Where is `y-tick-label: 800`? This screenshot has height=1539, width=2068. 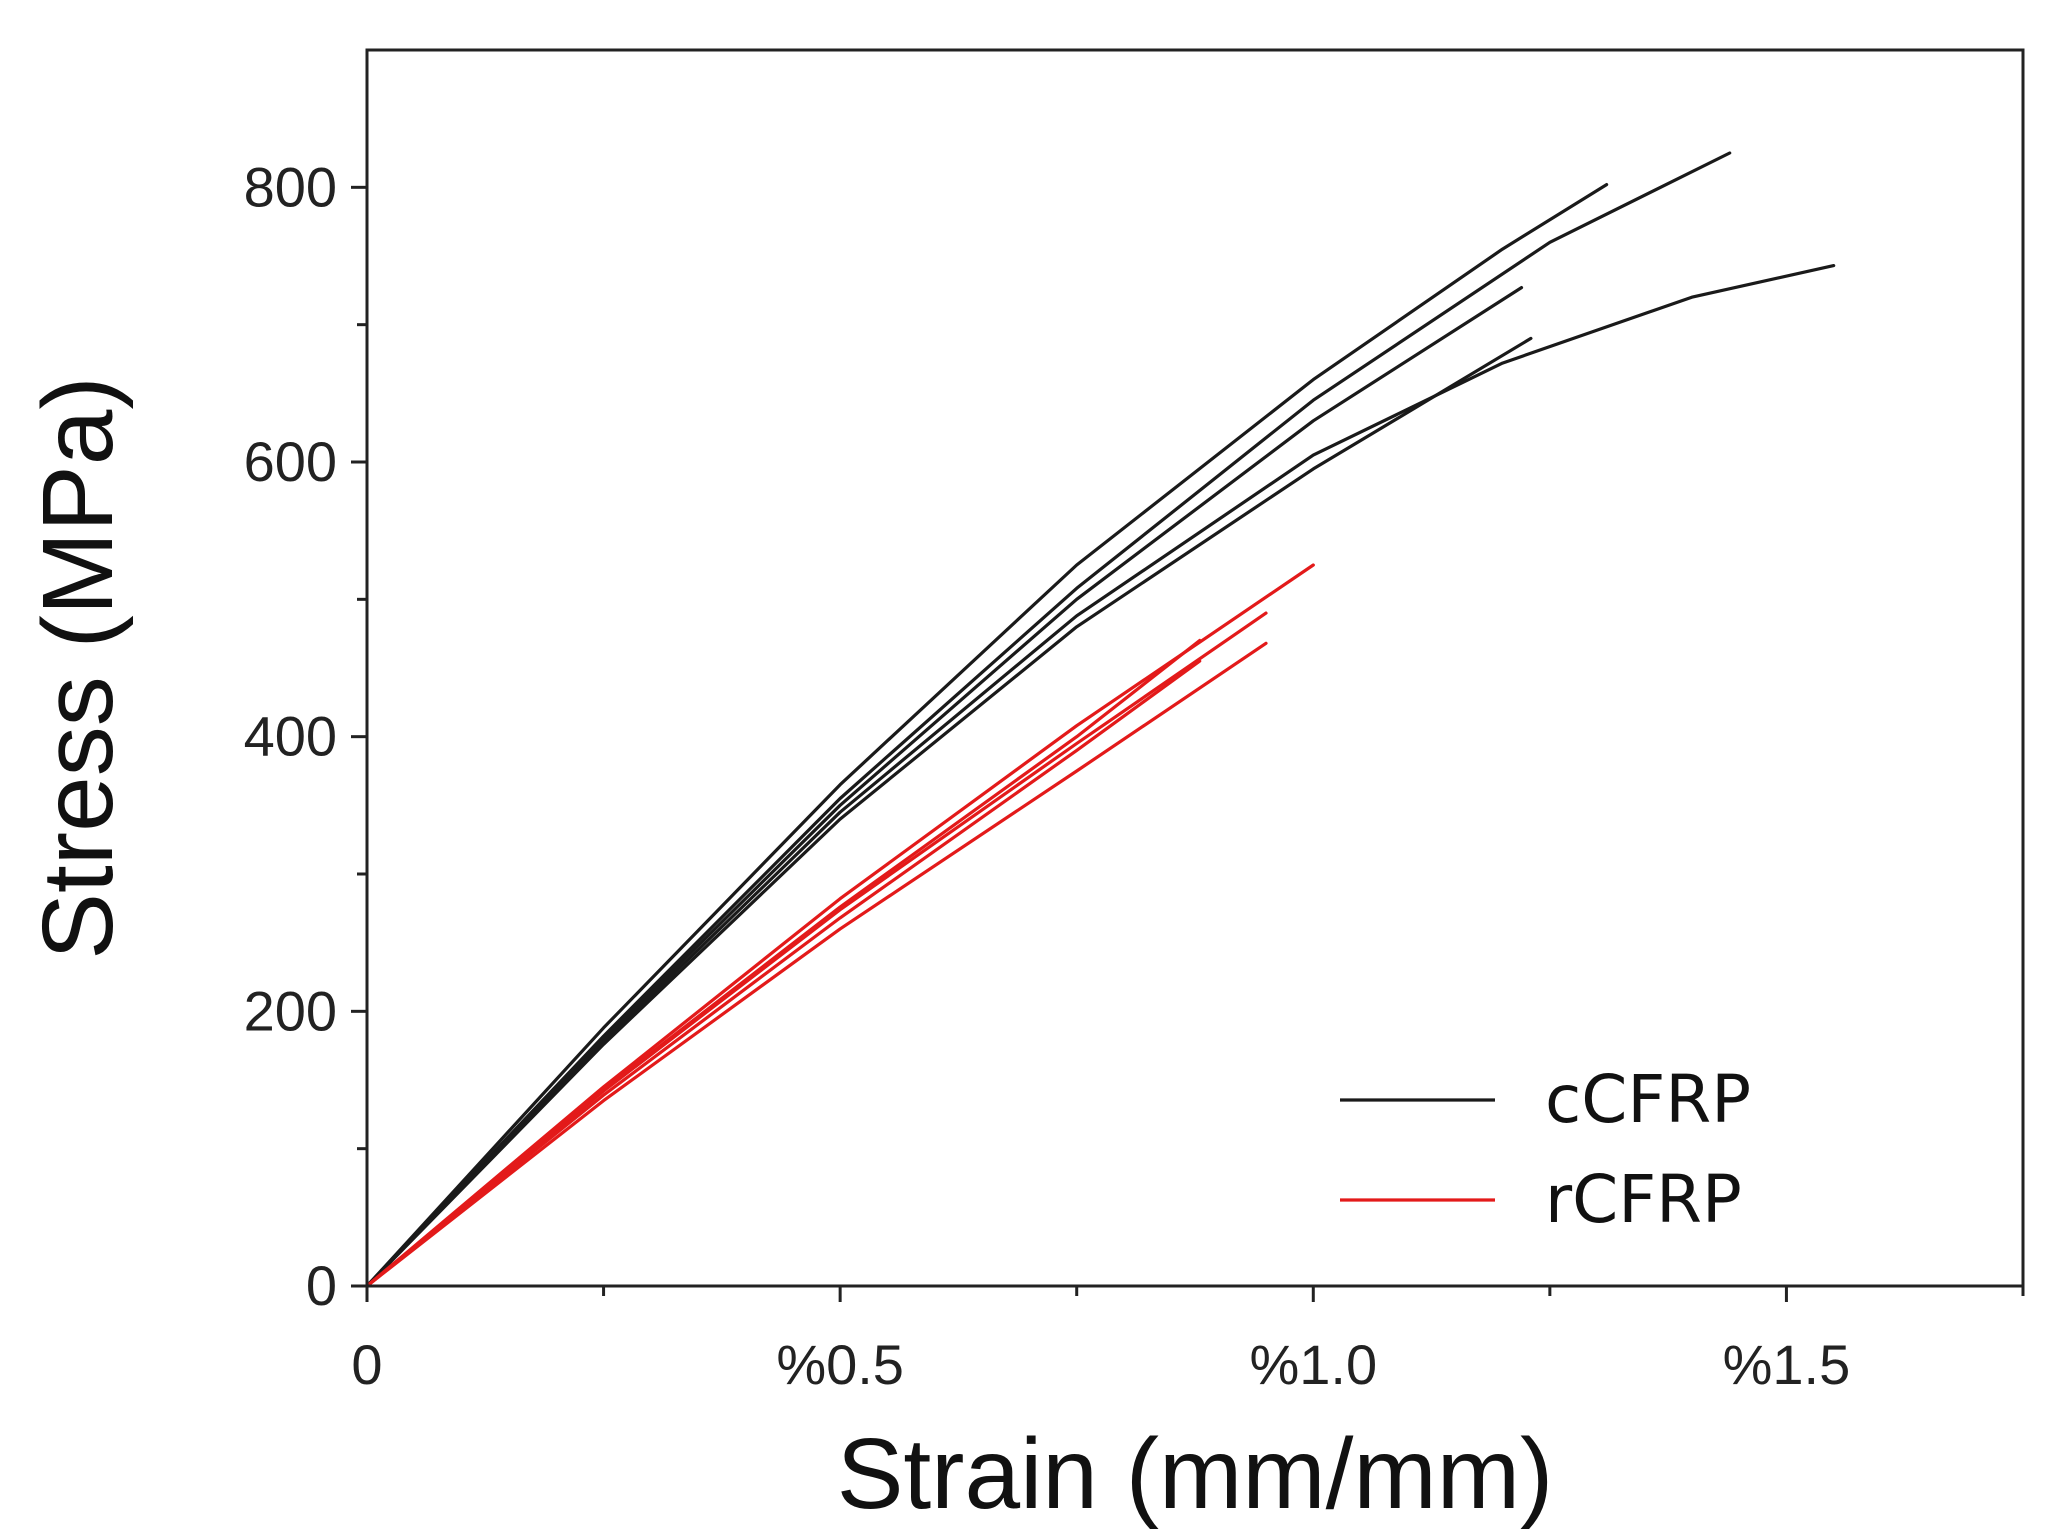
y-tick-label: 800 is located at coordinates (290, 186).